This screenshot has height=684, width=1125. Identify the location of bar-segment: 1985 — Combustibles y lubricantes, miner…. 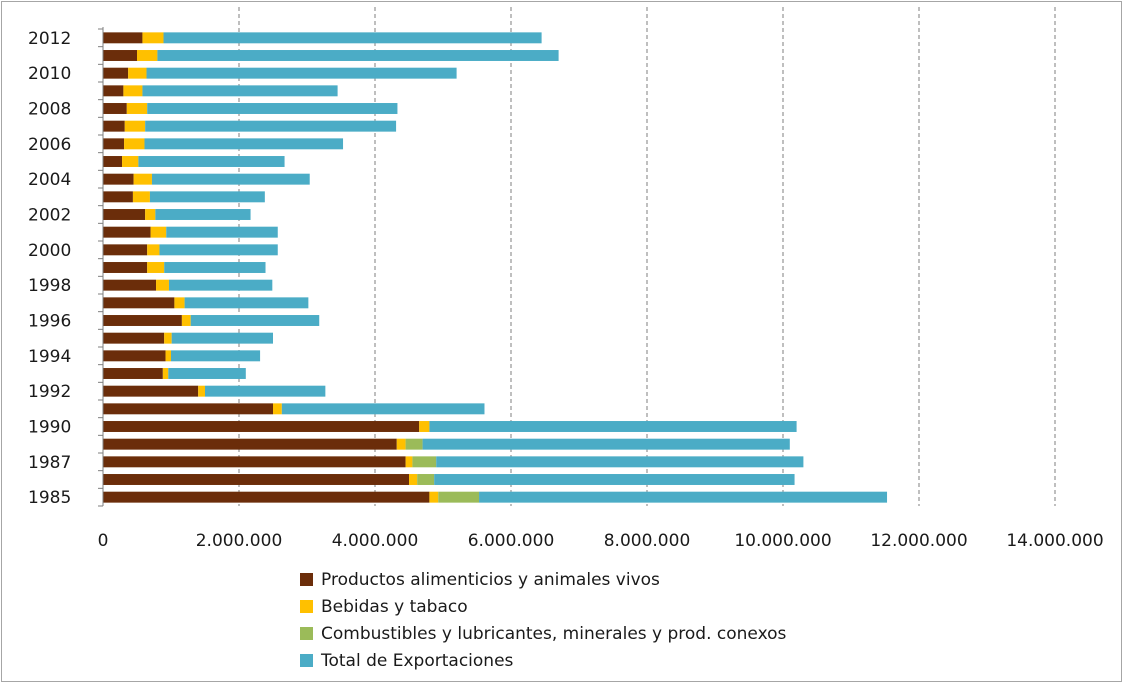
(459, 497).